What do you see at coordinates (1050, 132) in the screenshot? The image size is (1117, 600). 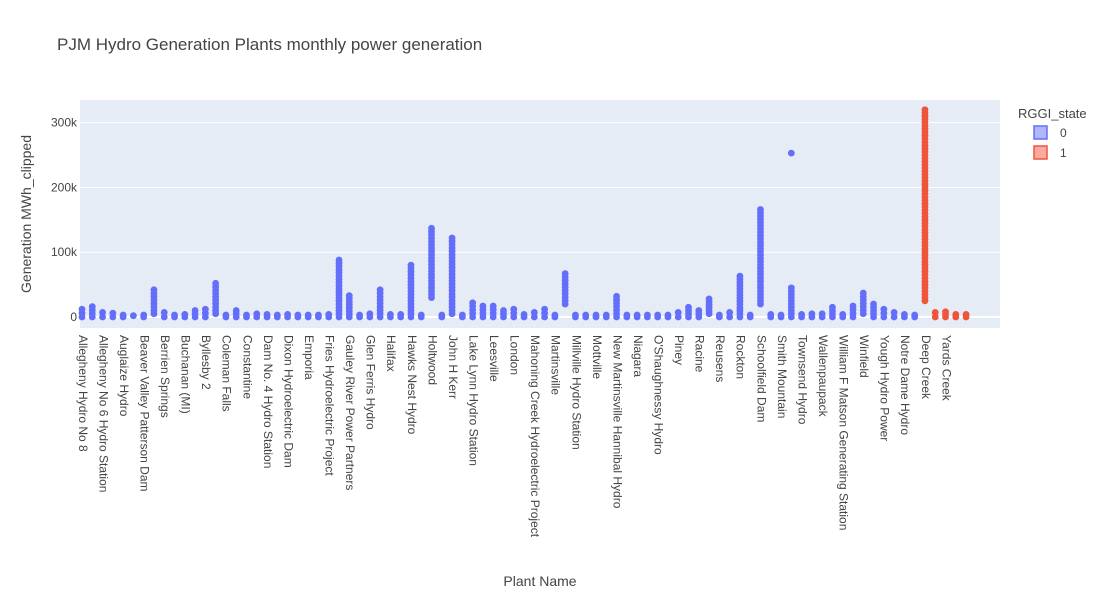 I see `legend-item-0: 0` at bounding box center [1050, 132].